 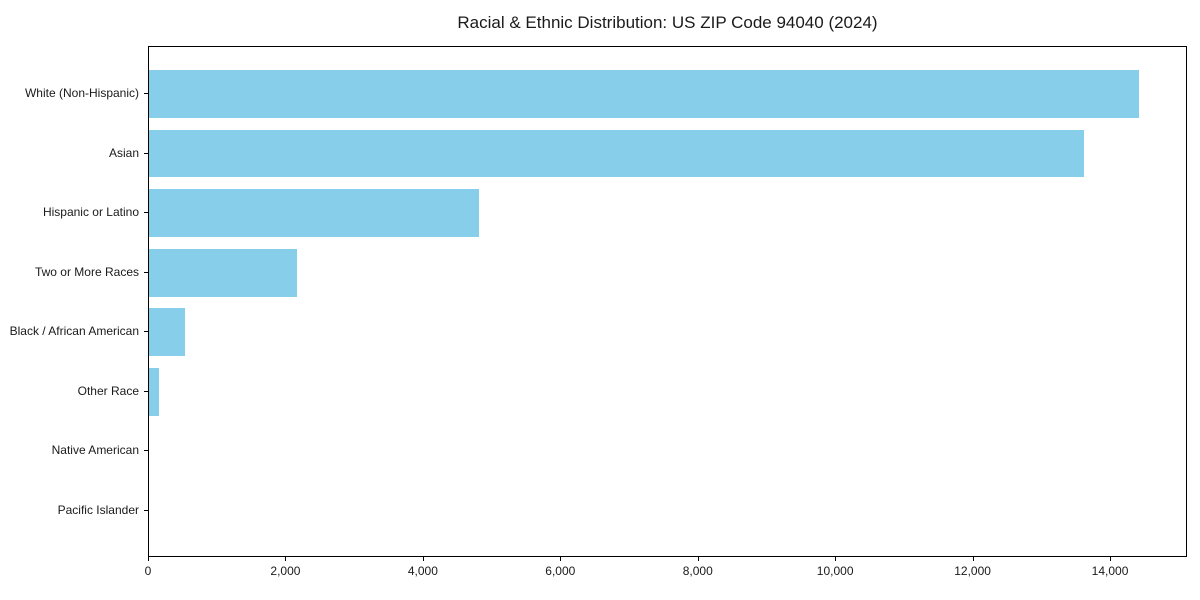 What do you see at coordinates (98, 509) in the screenshot?
I see `y-tick-label: Pacific Islander` at bounding box center [98, 509].